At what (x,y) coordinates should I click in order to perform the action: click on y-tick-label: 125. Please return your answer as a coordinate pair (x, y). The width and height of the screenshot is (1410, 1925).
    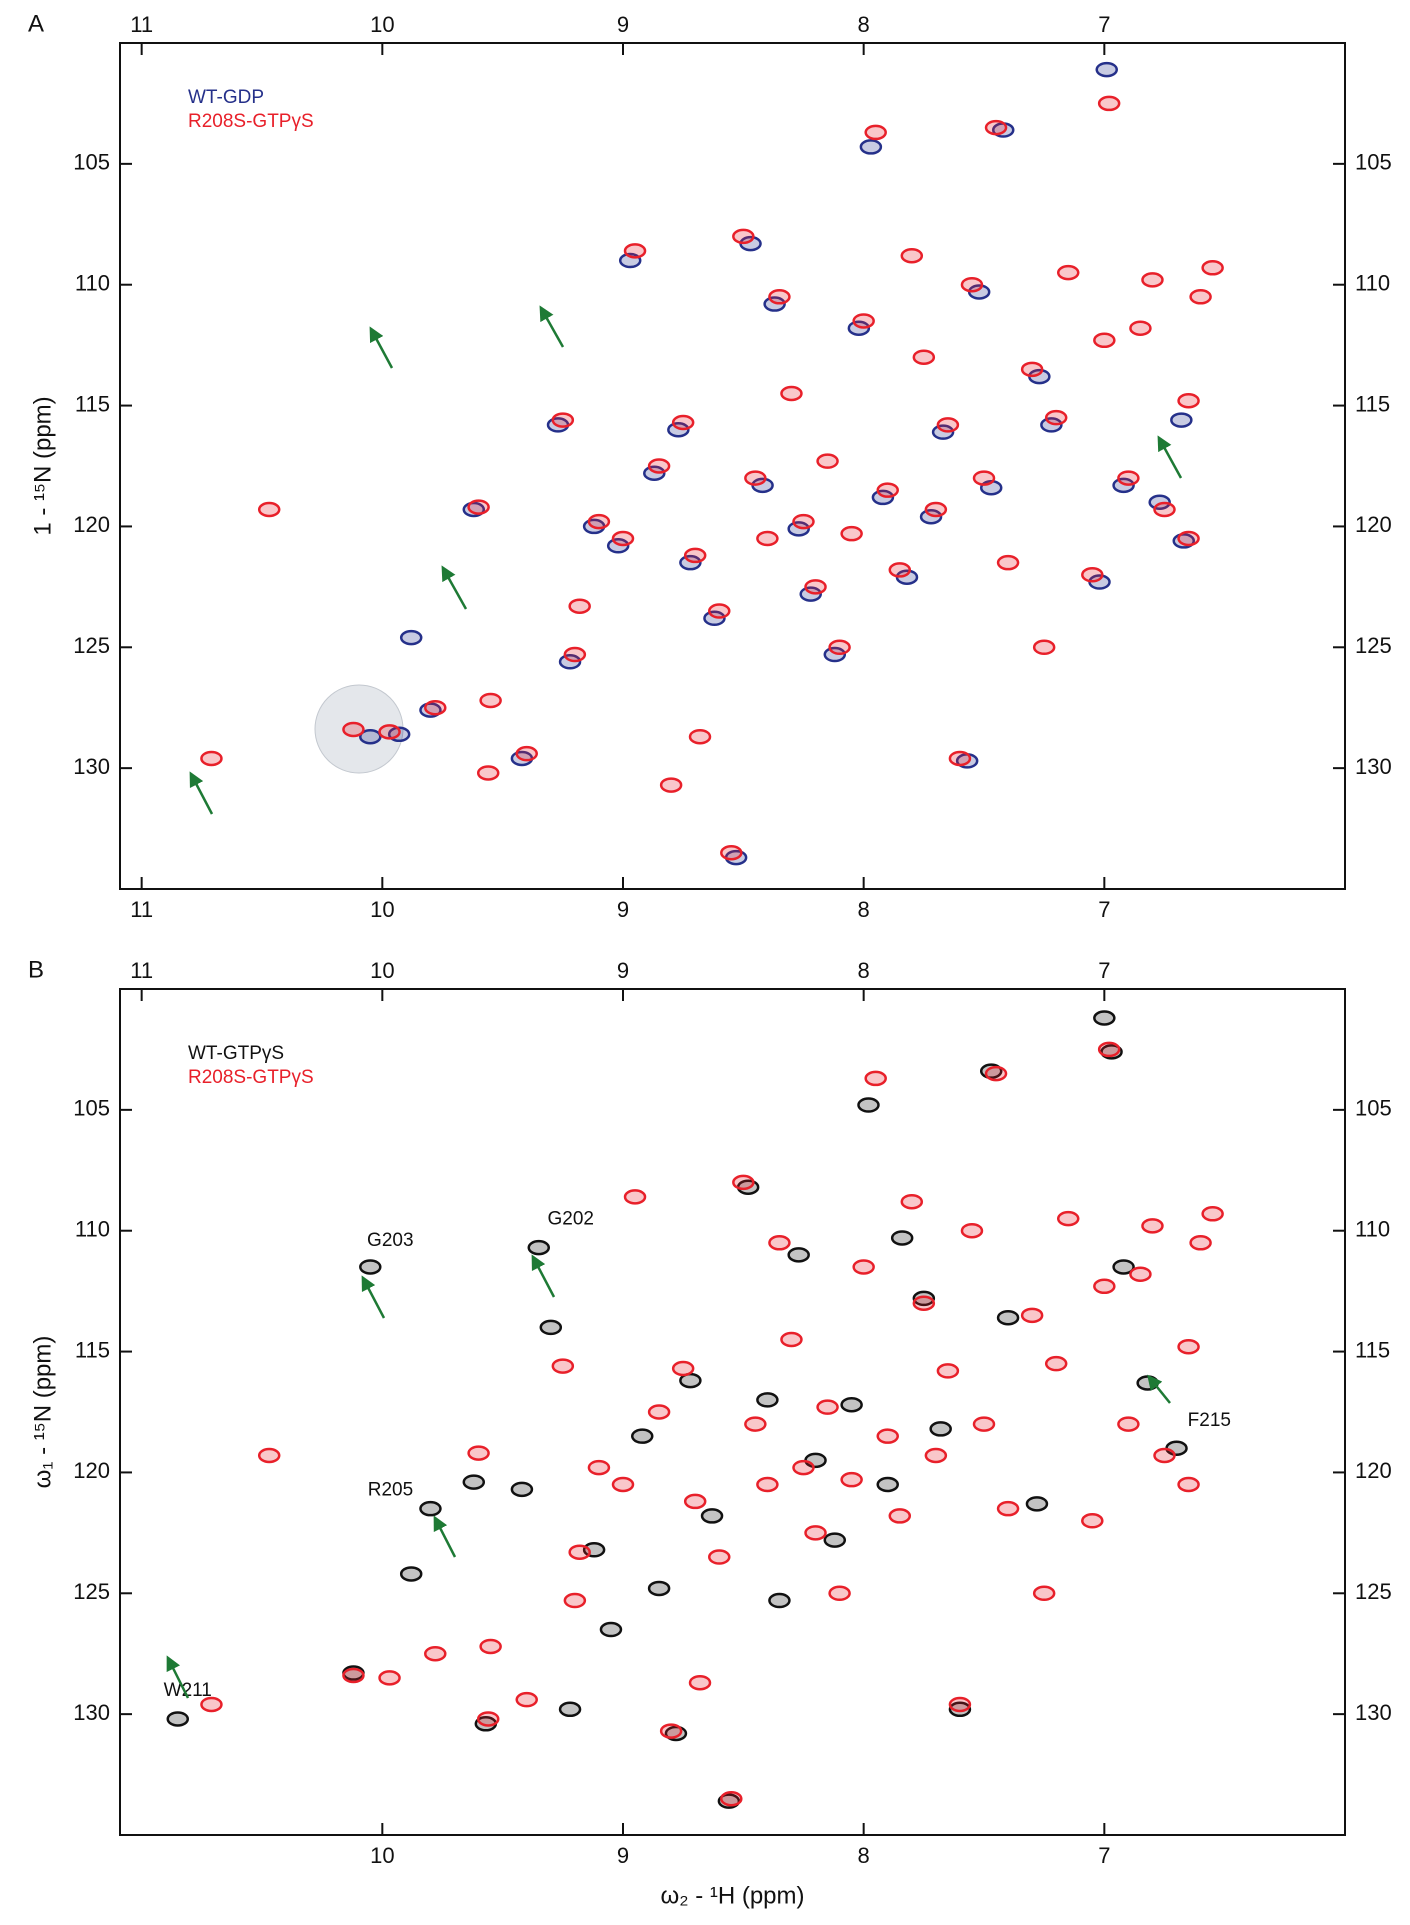
    Looking at the image, I should click on (1373, 645).